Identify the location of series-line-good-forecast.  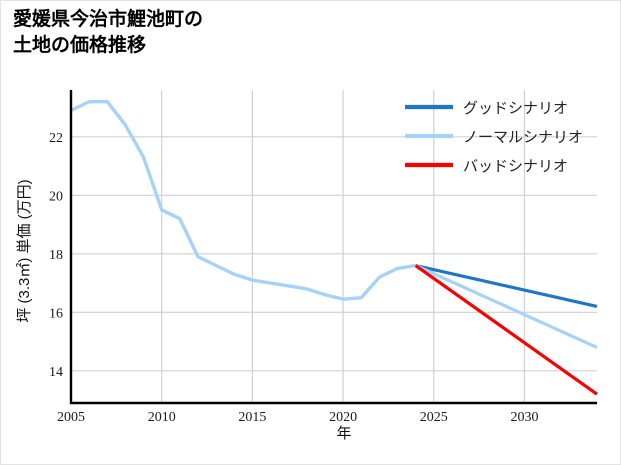
(506, 286).